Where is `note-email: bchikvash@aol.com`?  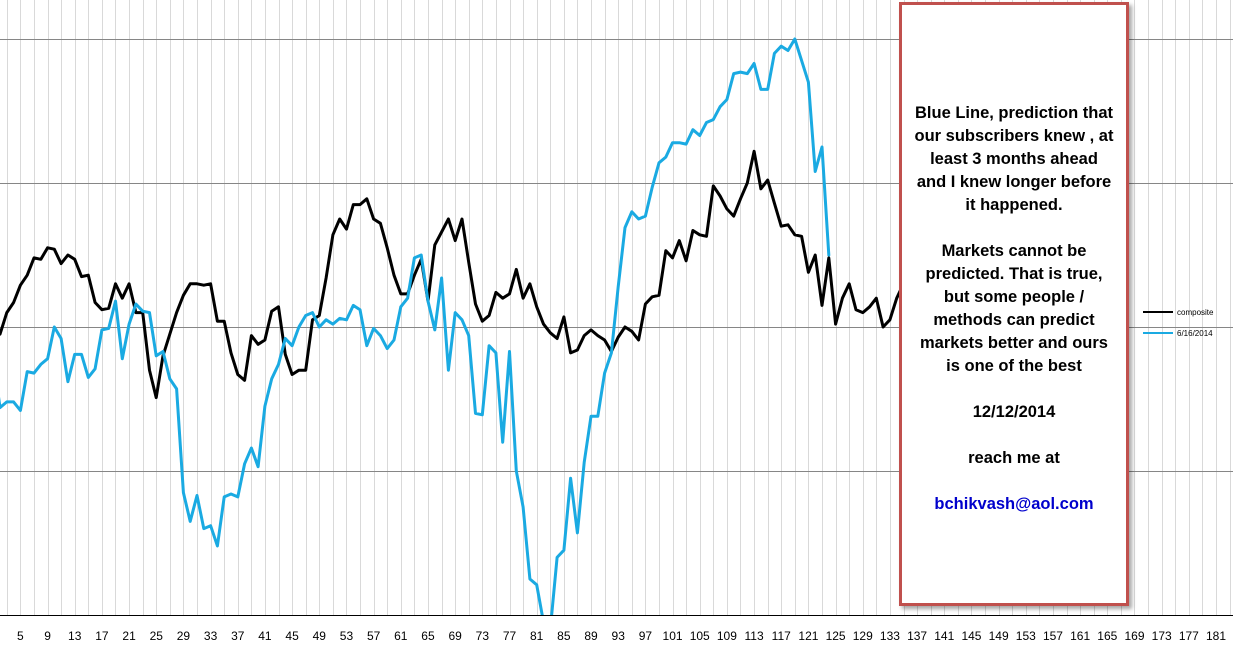
note-email: bchikvash@aol.com is located at coordinates (1014, 504).